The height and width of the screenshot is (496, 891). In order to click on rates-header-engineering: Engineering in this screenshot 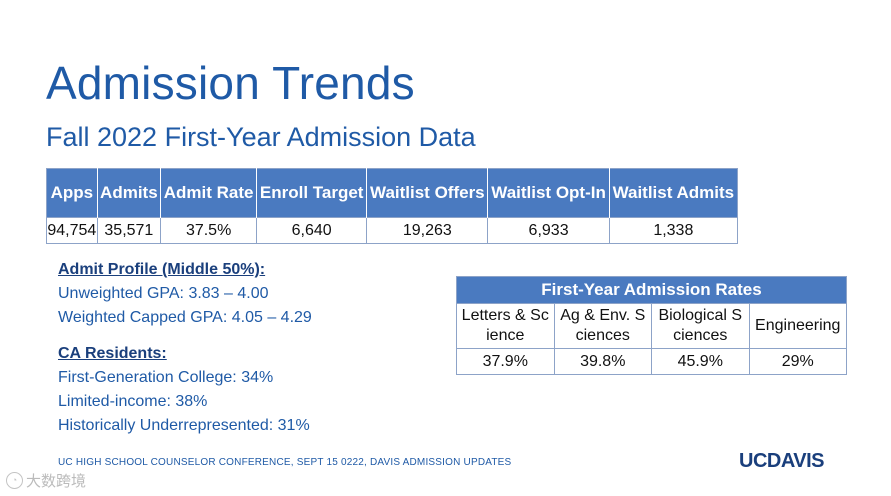, I will do `click(797, 326)`.